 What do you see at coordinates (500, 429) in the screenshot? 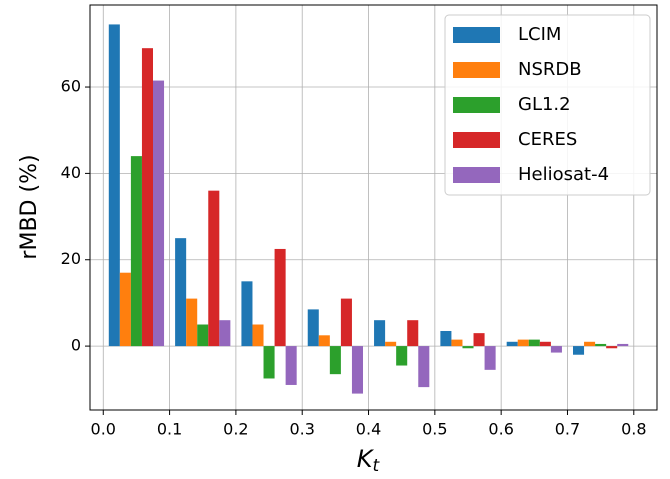
I see `x-tick-label: 0.6` at bounding box center [500, 429].